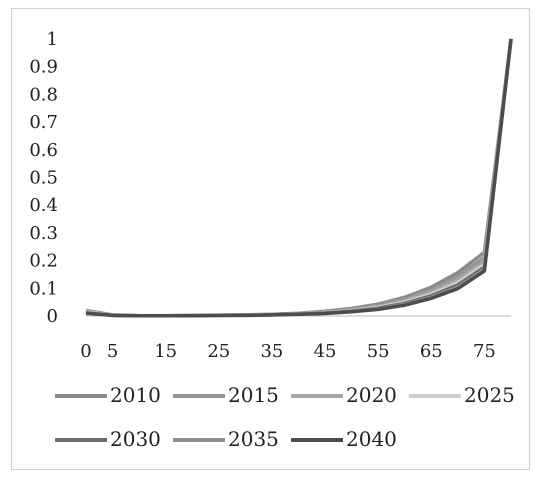 The width and height of the screenshot is (545, 479). Describe the element at coordinates (285, 417) in the screenshot. I see `legend: 2010 2015 2020 2025 2030 2035 2040` at that location.